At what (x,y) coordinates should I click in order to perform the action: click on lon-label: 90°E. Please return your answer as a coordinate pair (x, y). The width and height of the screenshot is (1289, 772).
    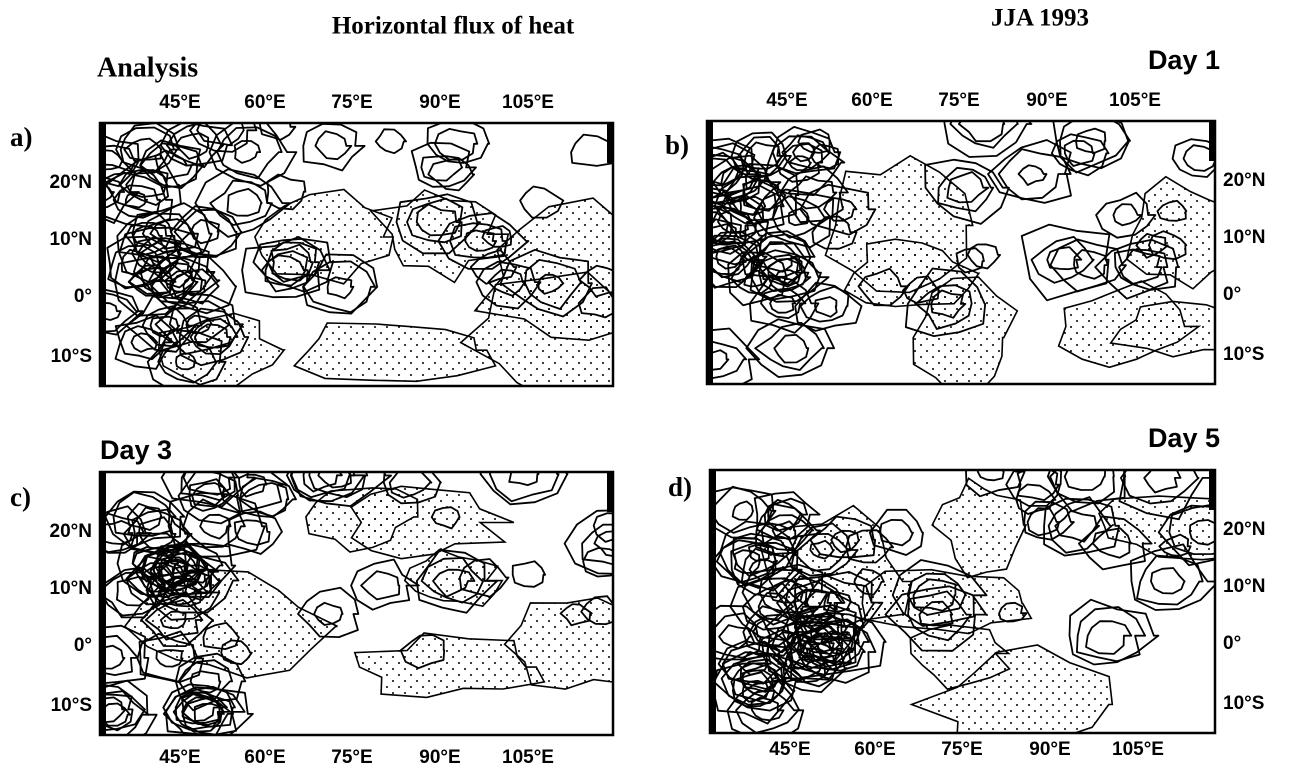
    Looking at the image, I should click on (1049, 749).